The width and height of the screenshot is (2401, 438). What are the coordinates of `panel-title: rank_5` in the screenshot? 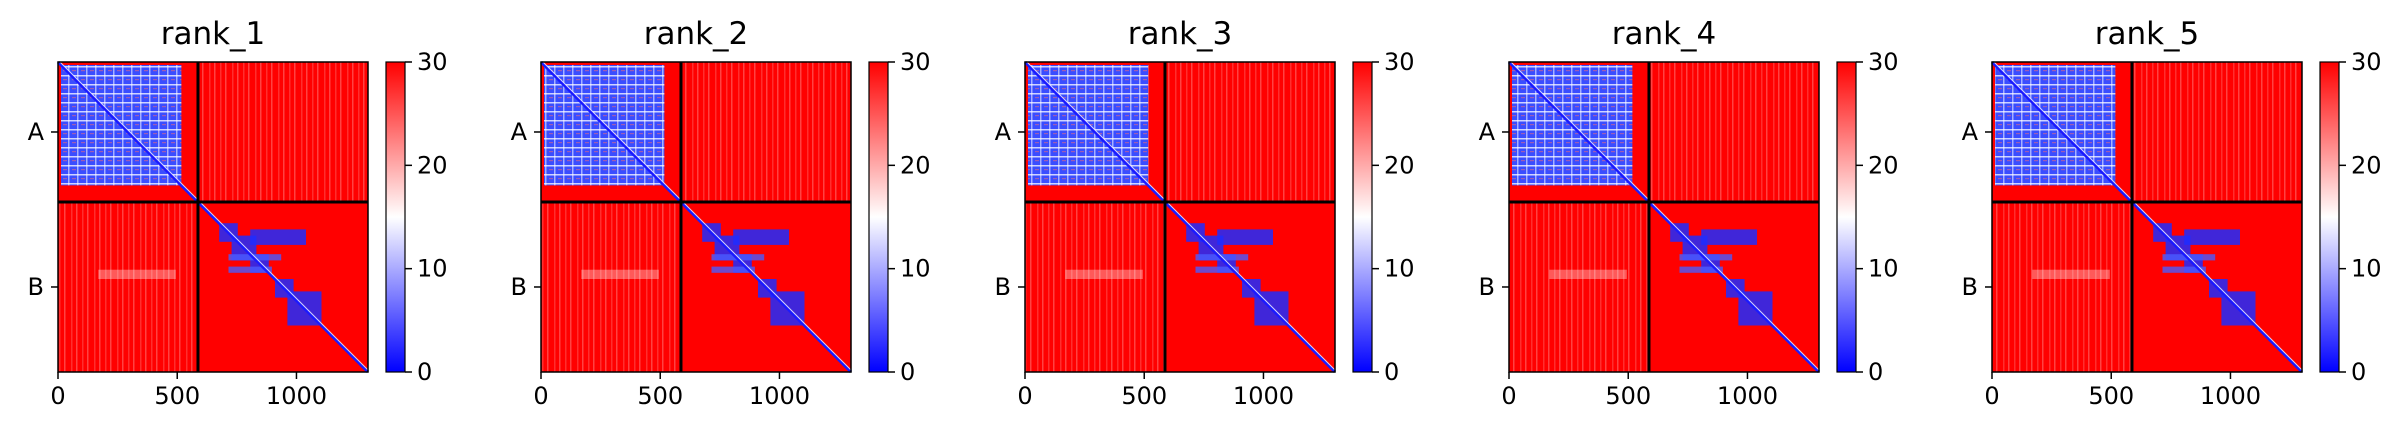 It's located at (2147, 34).